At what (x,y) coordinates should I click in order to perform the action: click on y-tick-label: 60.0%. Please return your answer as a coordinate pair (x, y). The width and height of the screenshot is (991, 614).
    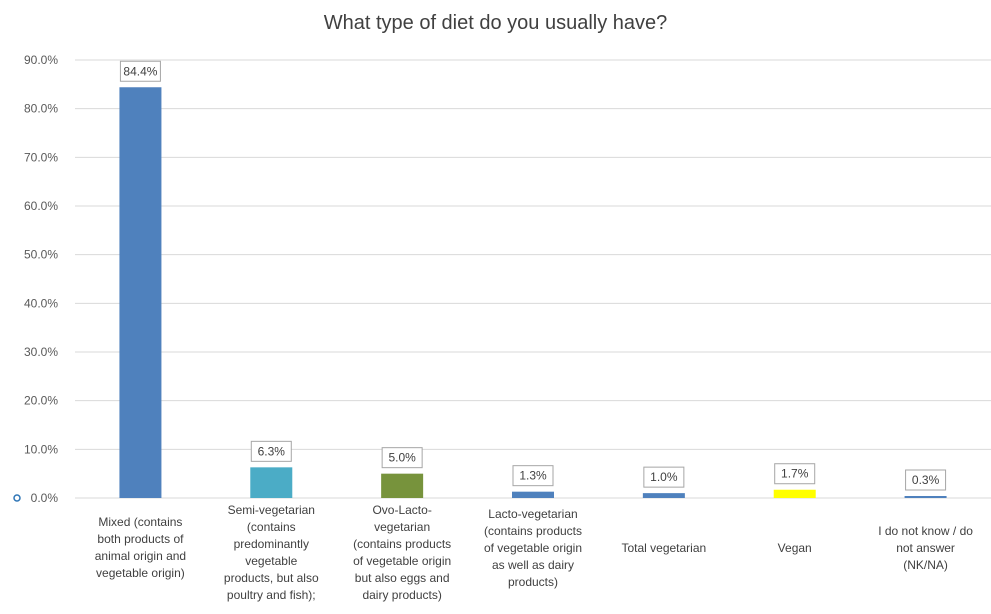
    Looking at the image, I should click on (41, 206).